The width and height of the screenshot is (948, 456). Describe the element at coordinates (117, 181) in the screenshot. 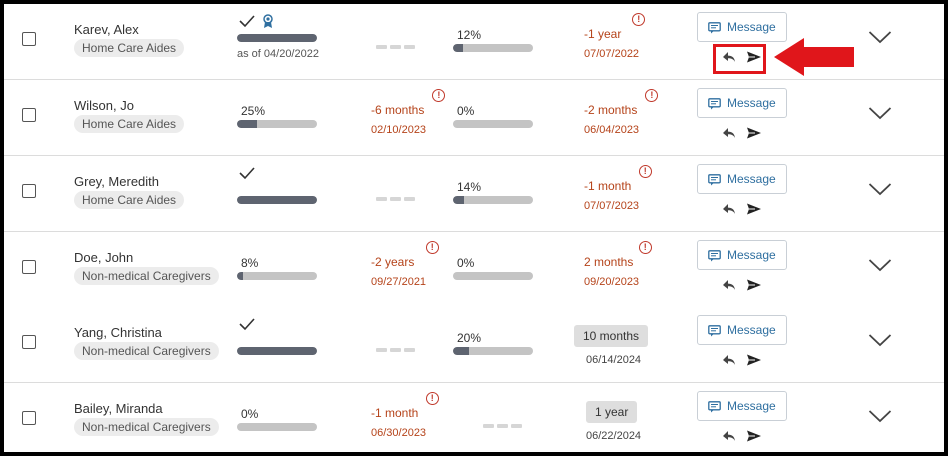

I see `caregiver-name: Grey, Meredith` at that location.